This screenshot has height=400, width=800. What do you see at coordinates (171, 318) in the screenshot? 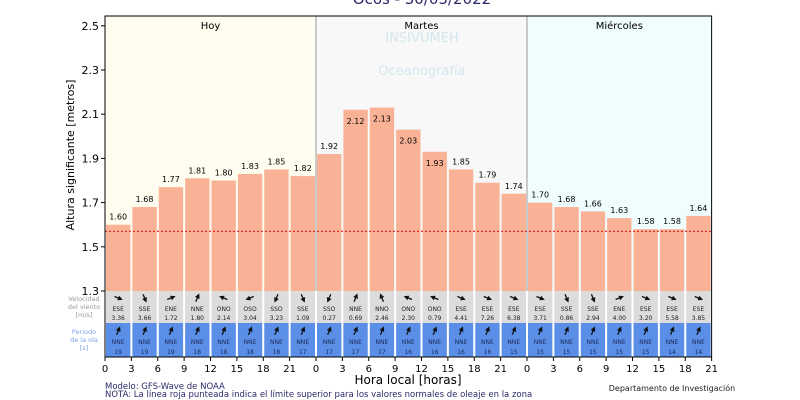
I see `wind-speed-label: 1.72` at bounding box center [171, 318].